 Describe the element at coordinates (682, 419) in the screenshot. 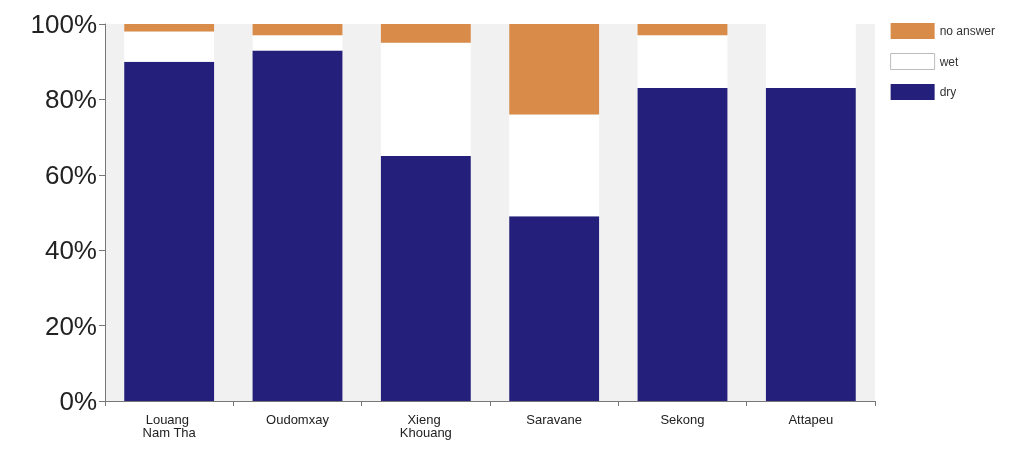

I see `x-tick-label: Sekong` at that location.